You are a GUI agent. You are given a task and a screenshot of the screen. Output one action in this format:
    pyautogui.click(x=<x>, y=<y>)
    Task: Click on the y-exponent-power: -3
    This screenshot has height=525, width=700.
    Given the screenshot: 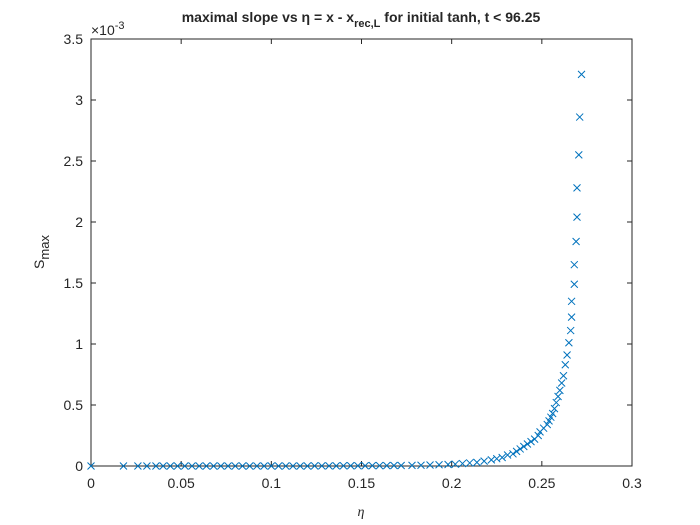 What is the action you would take?
    pyautogui.click(x=120, y=26)
    